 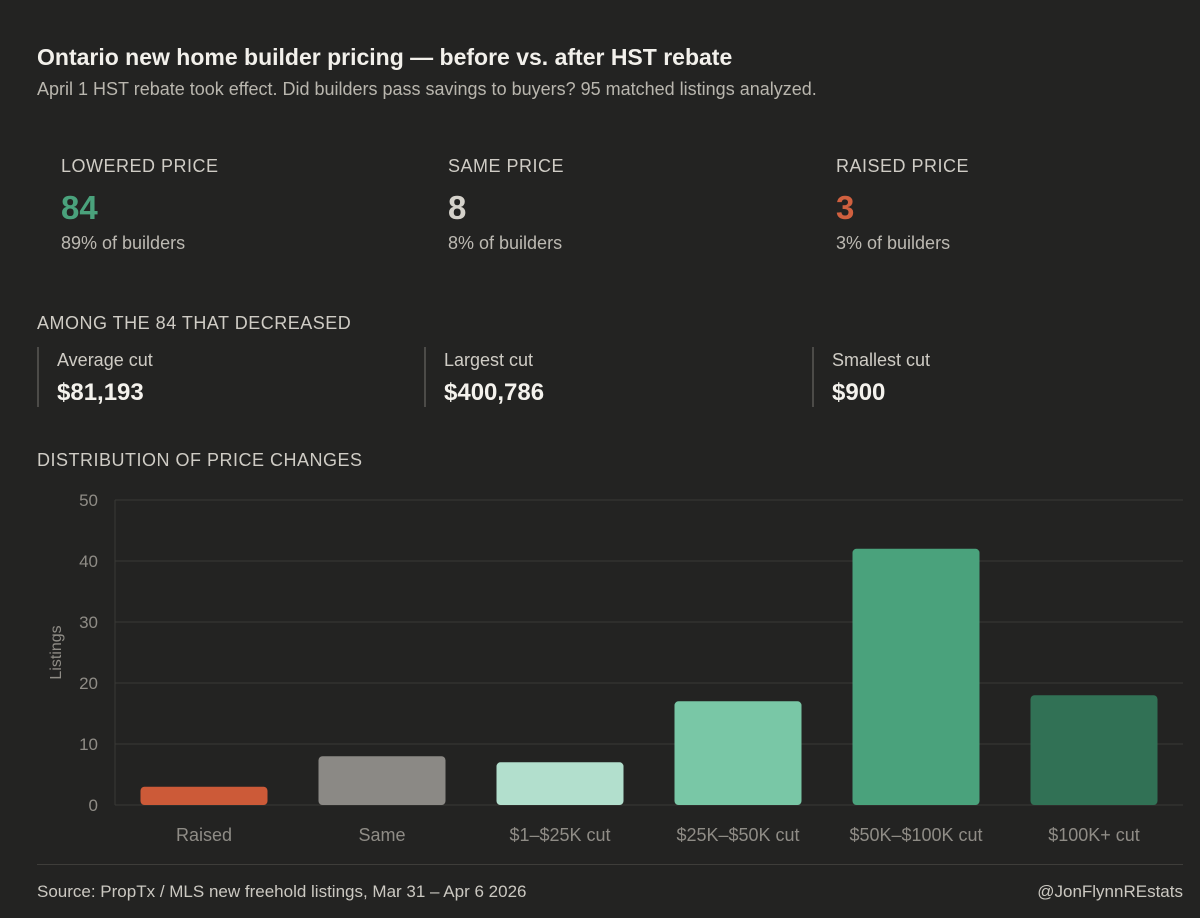 I want to click on largest-cut-label: Largest cut, so click(x=489, y=360).